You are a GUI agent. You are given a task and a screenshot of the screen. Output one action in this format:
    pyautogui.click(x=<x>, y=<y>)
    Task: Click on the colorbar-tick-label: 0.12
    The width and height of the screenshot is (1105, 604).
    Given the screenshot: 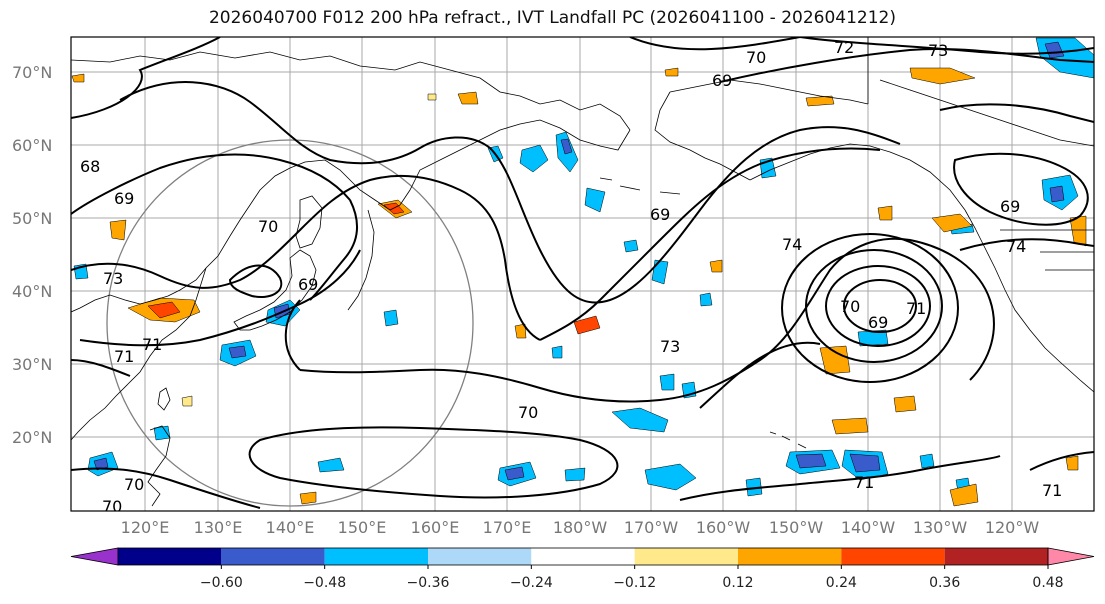 What is the action you would take?
    pyautogui.click(x=737, y=583)
    